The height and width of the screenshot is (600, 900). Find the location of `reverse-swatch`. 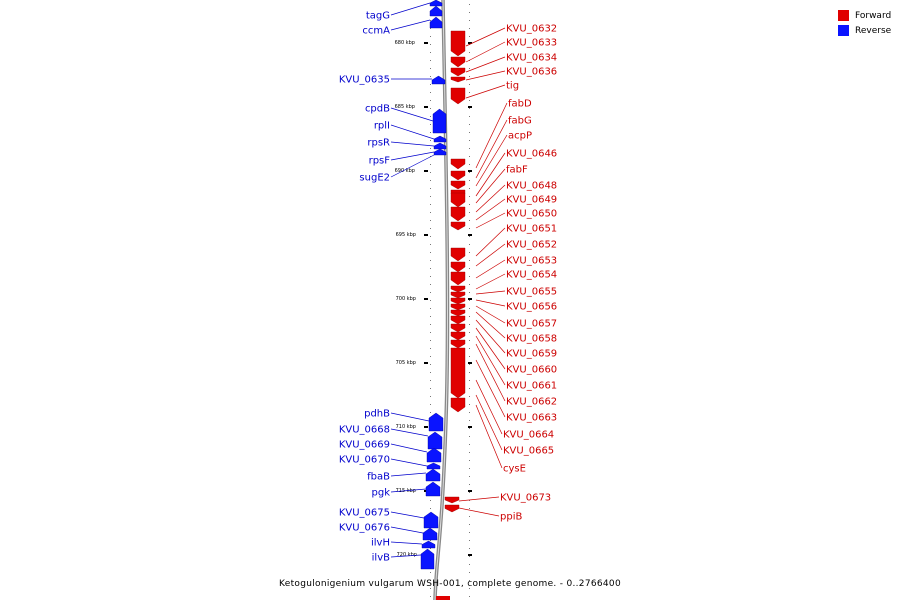

reverse-swatch is located at coordinates (843, 30).